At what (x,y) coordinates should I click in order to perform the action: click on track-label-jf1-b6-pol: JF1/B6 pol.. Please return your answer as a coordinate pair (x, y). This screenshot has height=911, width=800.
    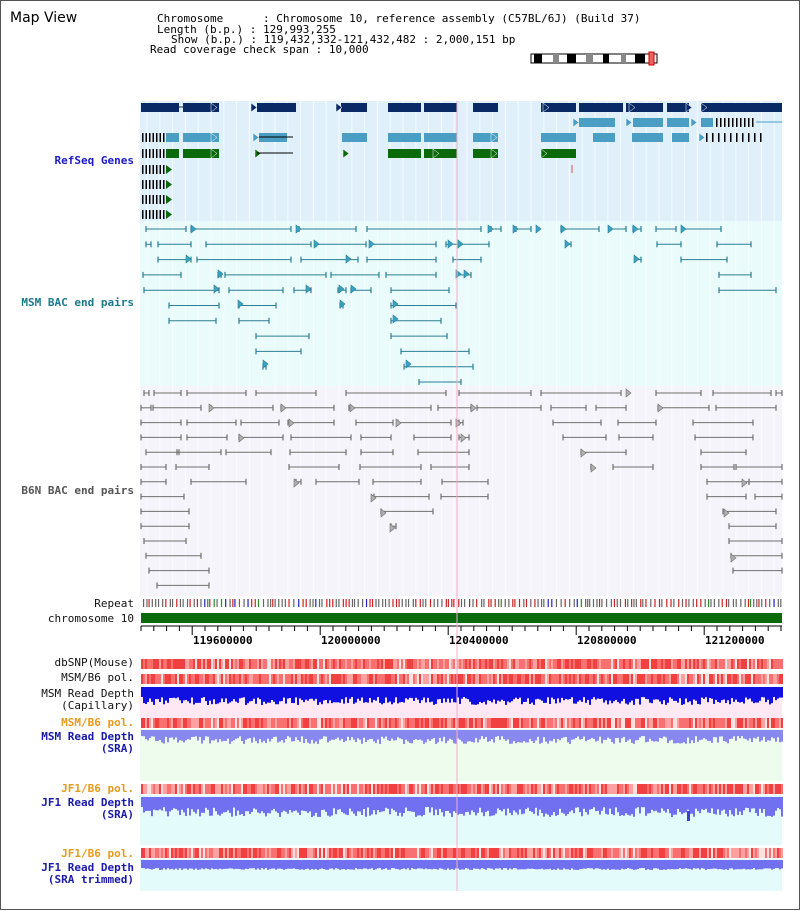
    Looking at the image, I should click on (97, 788).